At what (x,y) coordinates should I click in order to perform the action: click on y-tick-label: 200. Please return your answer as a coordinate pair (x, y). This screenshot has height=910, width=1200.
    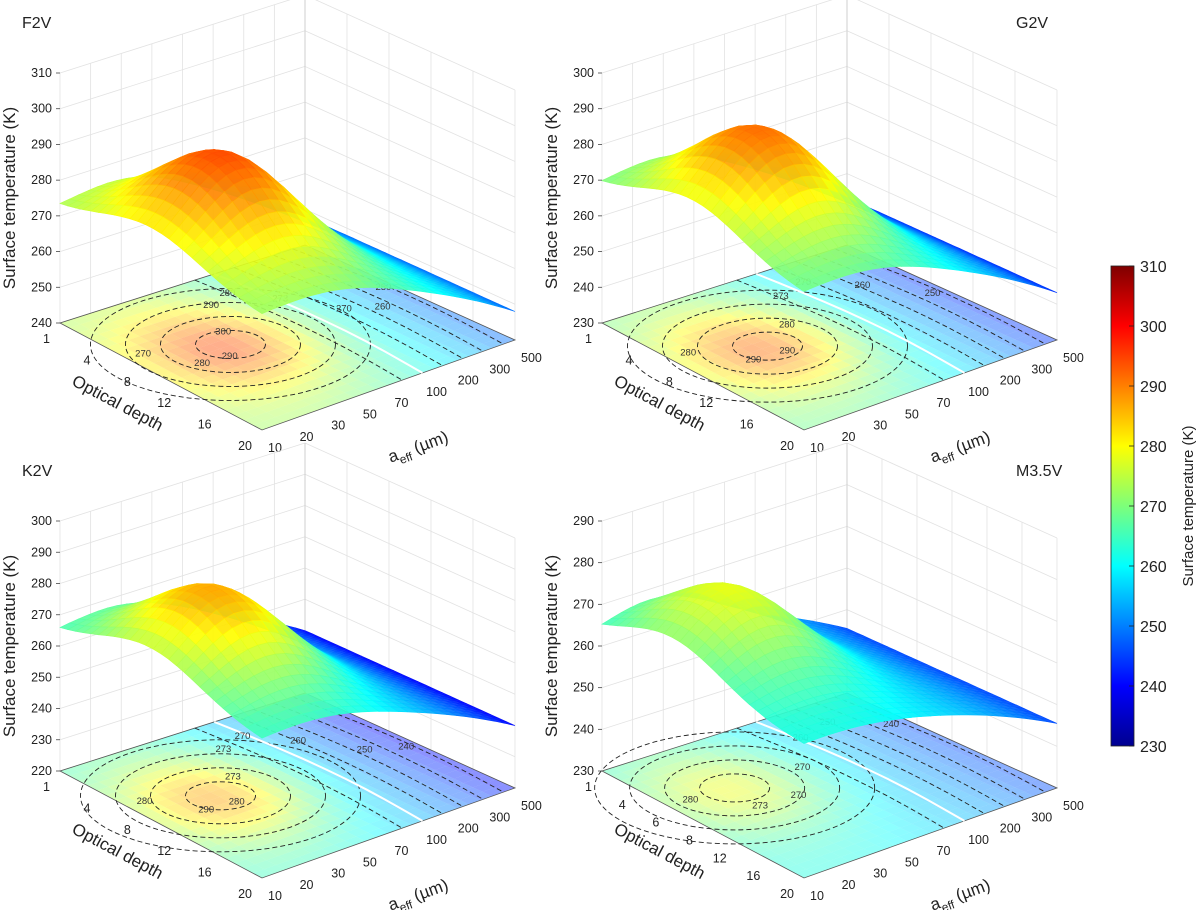
    Looking at the image, I should click on (468, 829).